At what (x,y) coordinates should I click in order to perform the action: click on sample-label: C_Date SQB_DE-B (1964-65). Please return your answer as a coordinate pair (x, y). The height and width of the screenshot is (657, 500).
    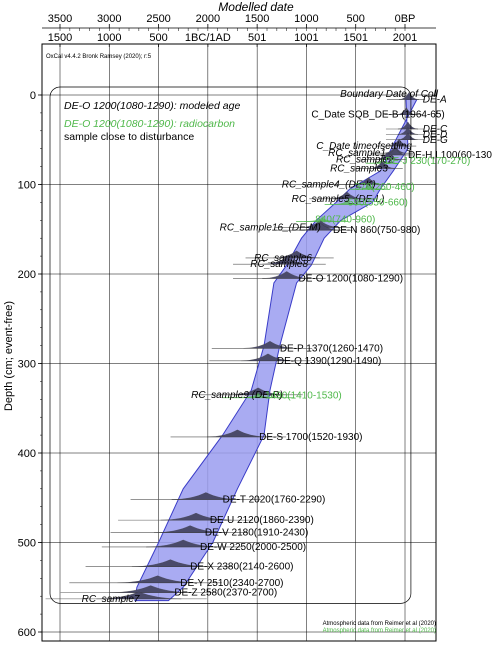
    Looking at the image, I should click on (377, 115).